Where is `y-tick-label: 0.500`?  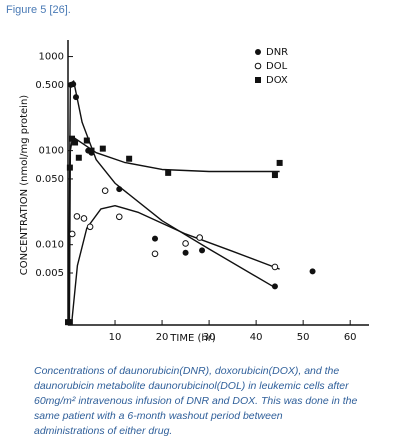
y-tick-label: 0.500 is located at coordinates (49, 85).